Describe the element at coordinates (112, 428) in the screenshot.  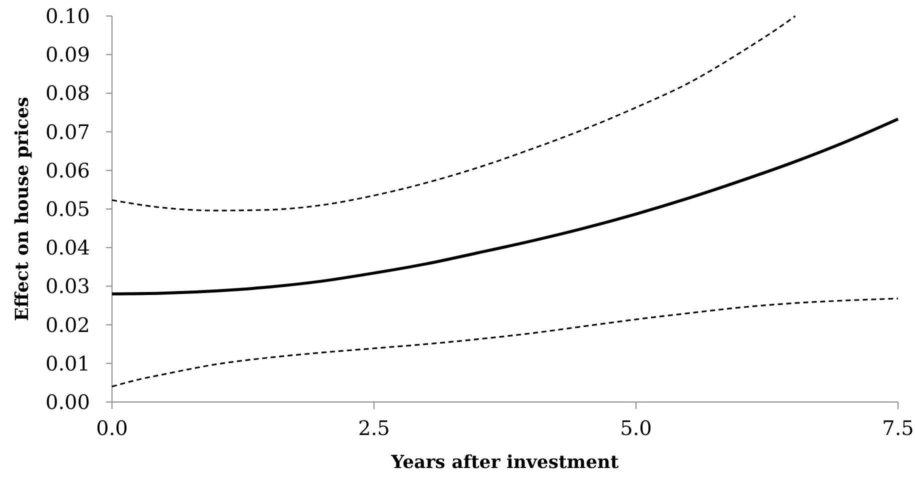
I see `x-tick-label: 0.0` at that location.